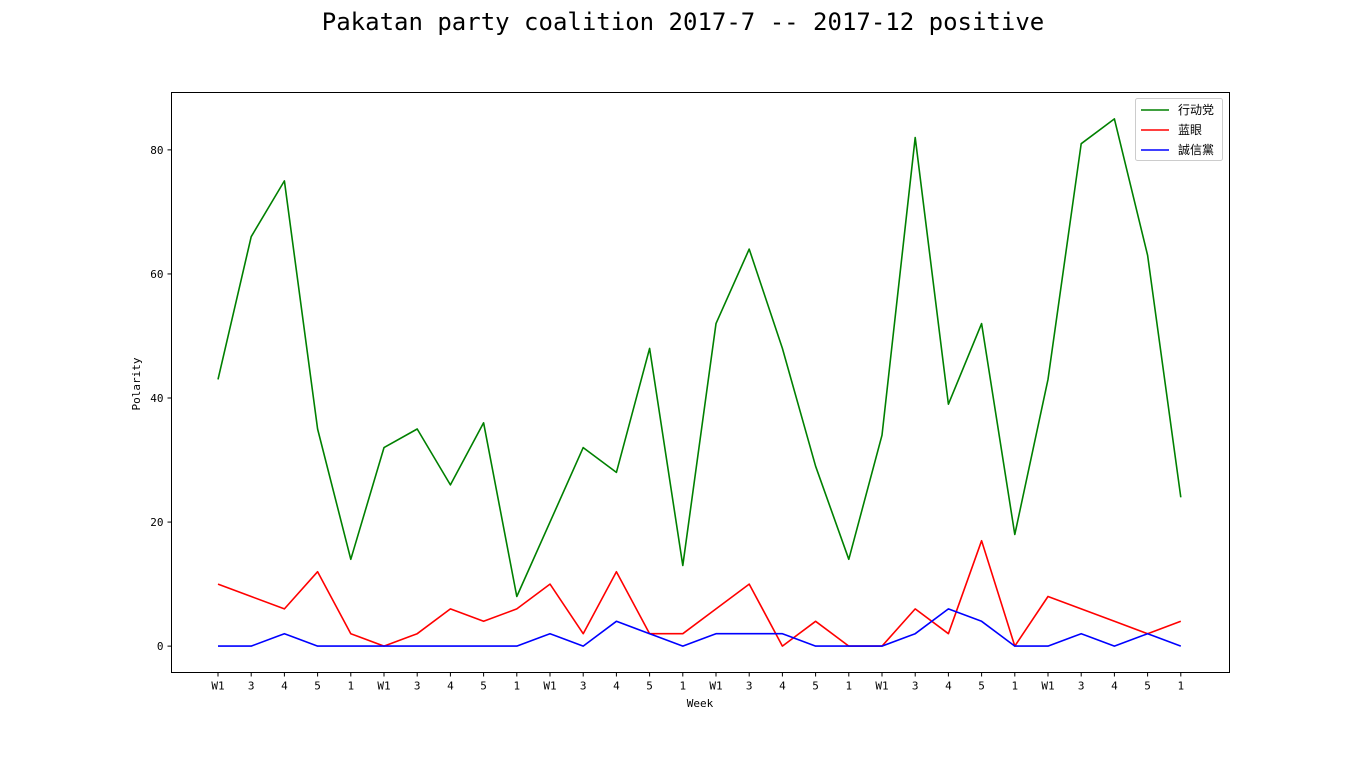 Image resolution: width=1366 pixels, height=768 pixels. I want to click on x-axis-label: Week, so click(700, 703).